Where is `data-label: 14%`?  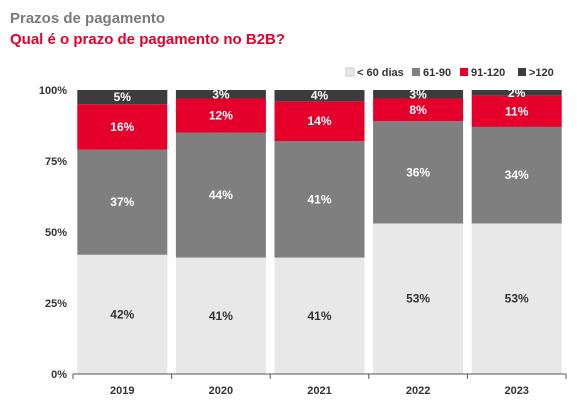 data-label: 14% is located at coordinates (319, 121).